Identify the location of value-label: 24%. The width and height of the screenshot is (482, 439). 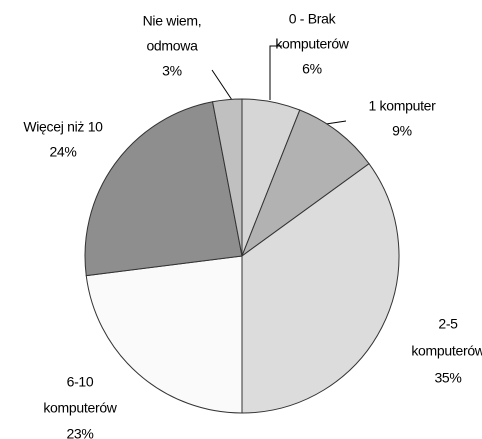
(62, 152).